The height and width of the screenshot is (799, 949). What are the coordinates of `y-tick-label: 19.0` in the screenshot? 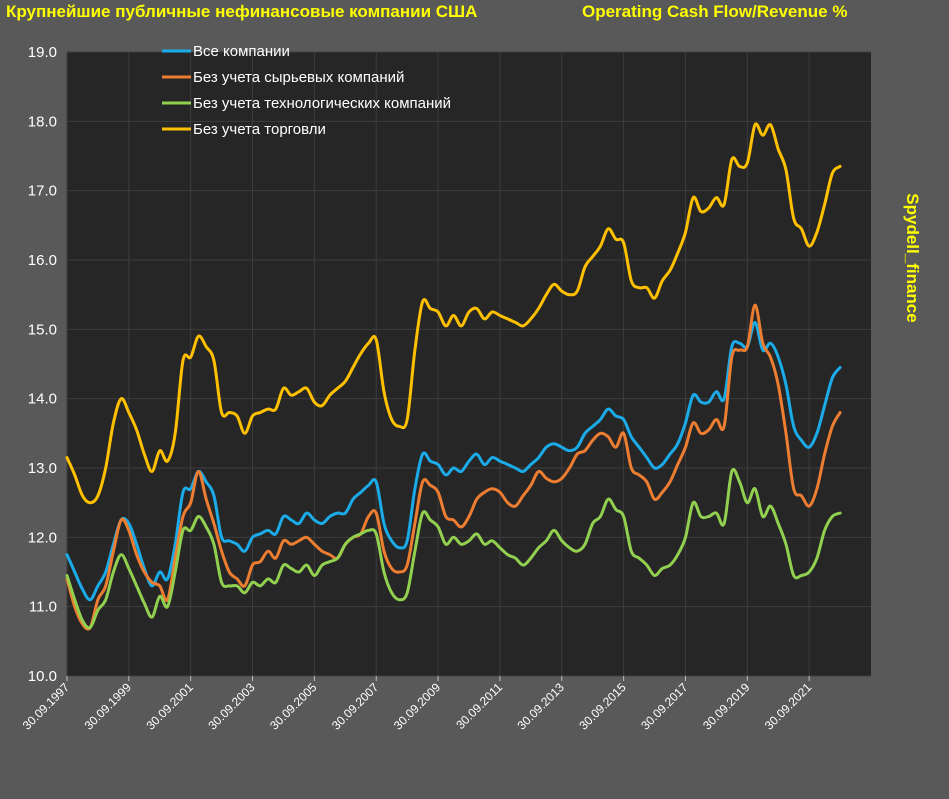 It's located at (42, 52).